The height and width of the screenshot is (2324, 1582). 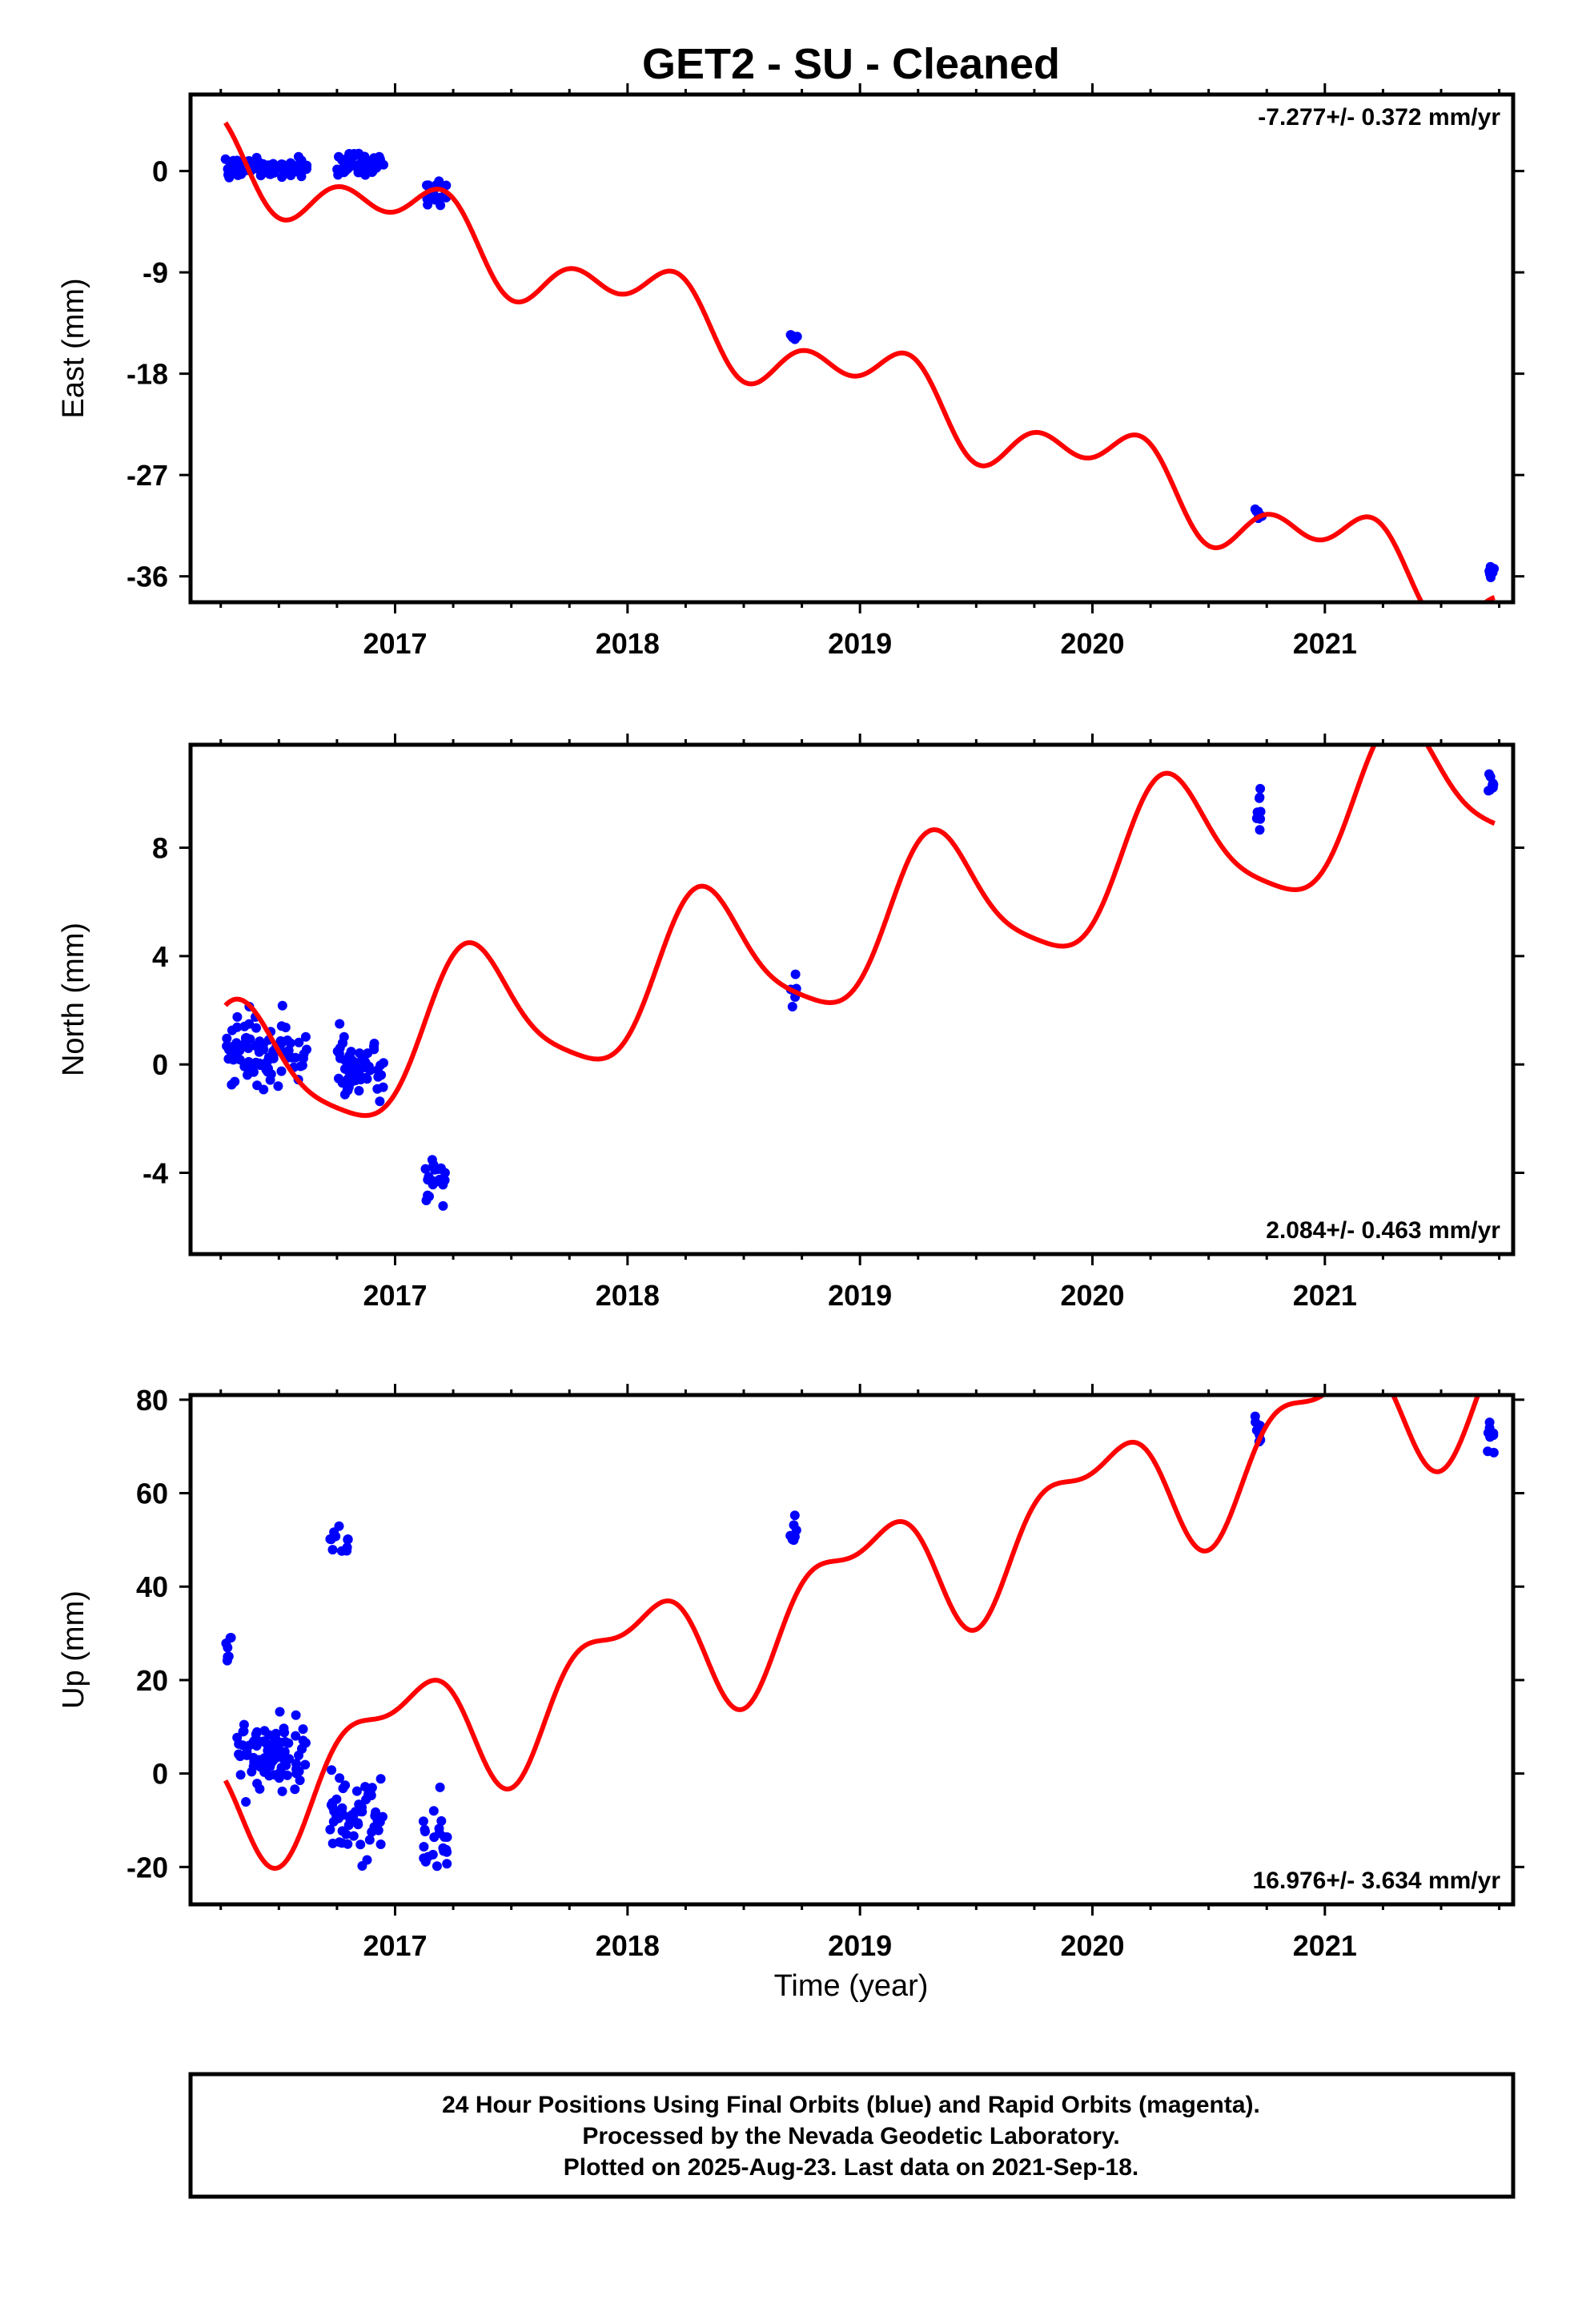 What do you see at coordinates (160, 1774) in the screenshot?
I see `up-y-tick-label: 0` at bounding box center [160, 1774].